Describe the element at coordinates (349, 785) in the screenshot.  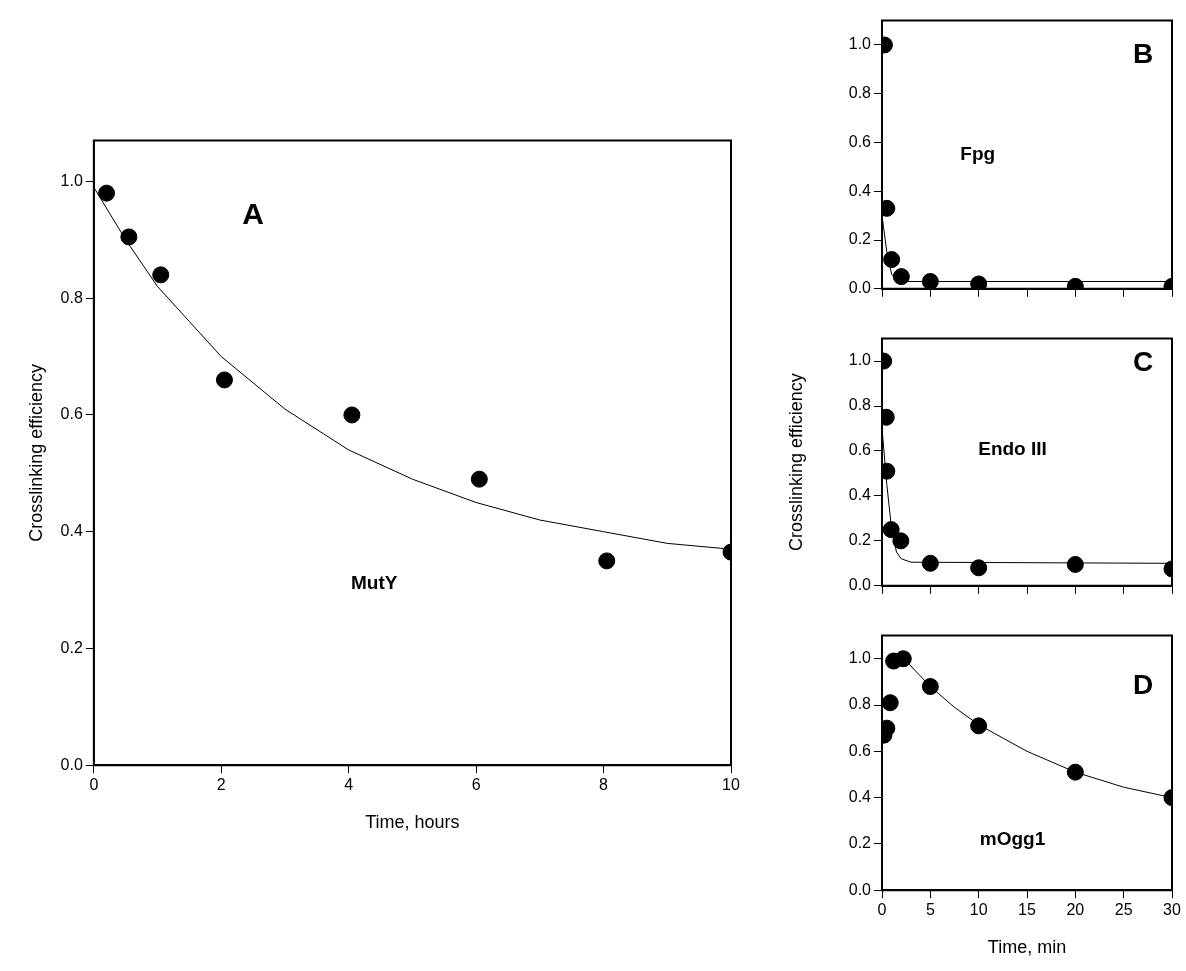
I see `x-tick-label: 4` at that location.